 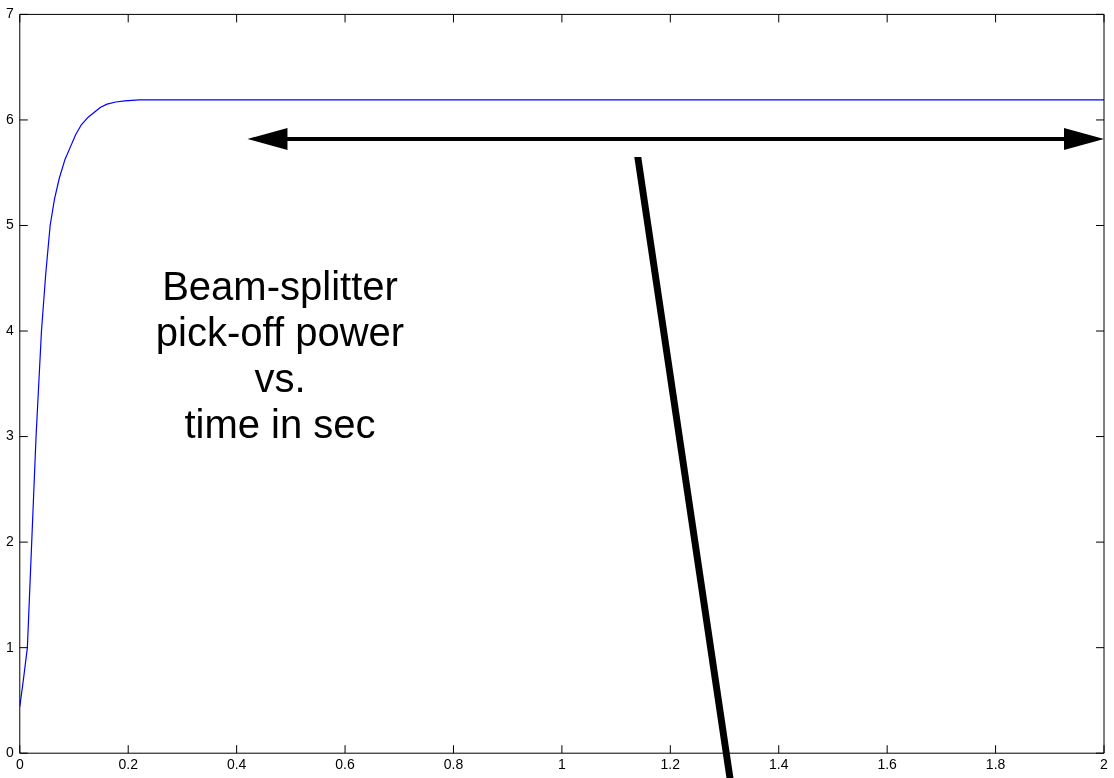 I want to click on y-tick-label: 4, so click(x=9, y=329).